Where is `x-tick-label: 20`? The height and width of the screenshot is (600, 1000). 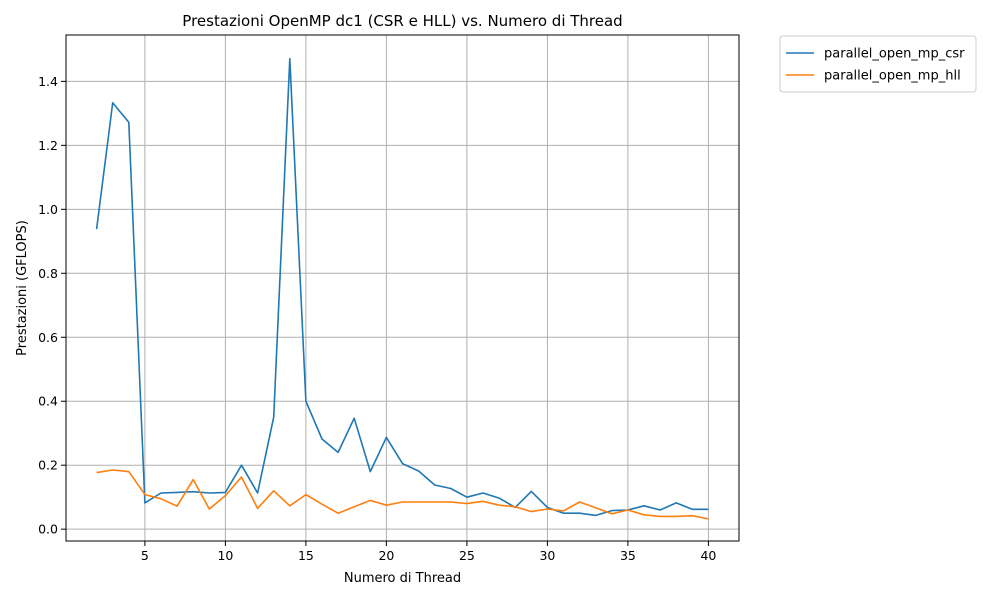
x-tick-label: 20 is located at coordinates (386, 555).